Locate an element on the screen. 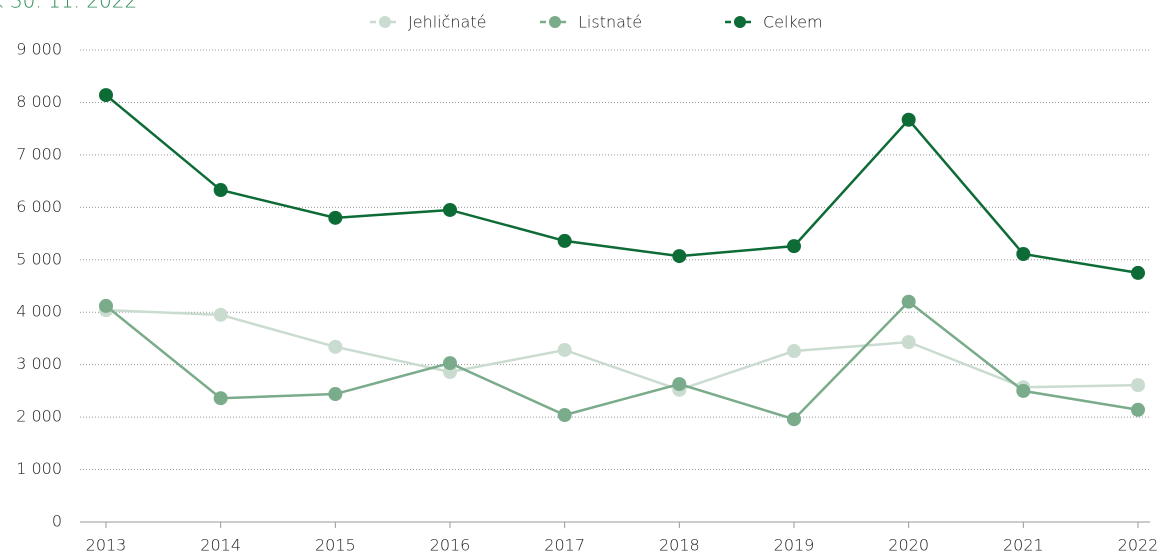  y-tick-label: 3 000 is located at coordinates (39, 363).